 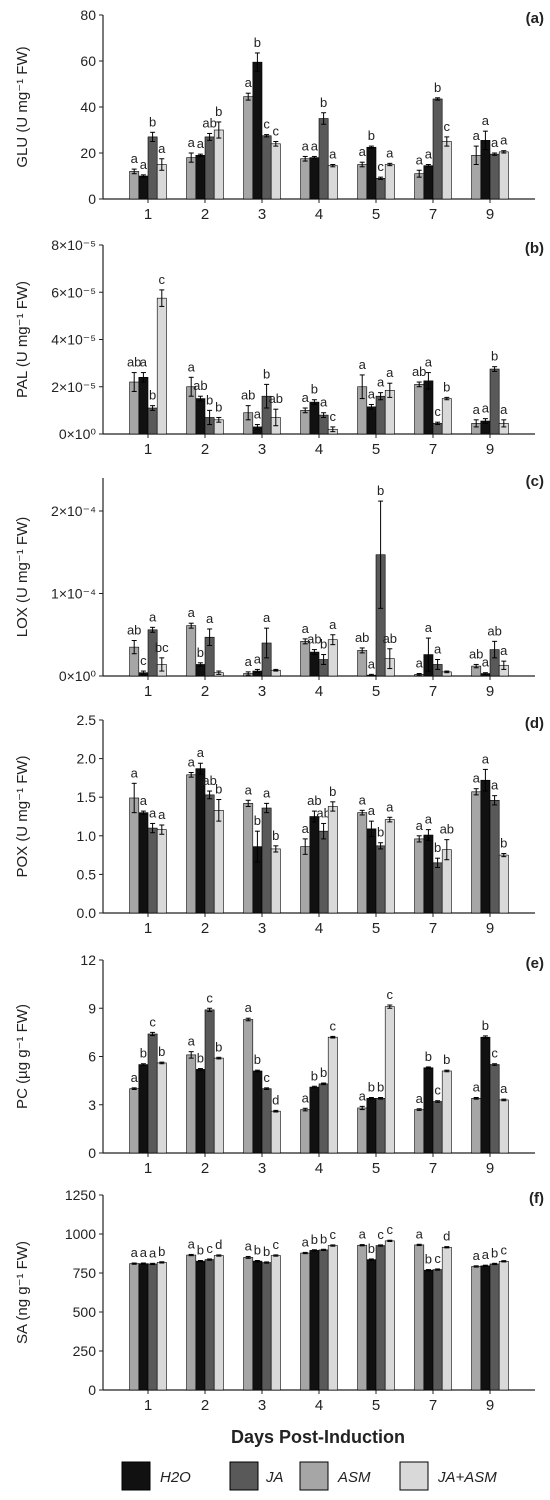 I want to click on y-tick-label: 1000, so click(x=80, y=1234).